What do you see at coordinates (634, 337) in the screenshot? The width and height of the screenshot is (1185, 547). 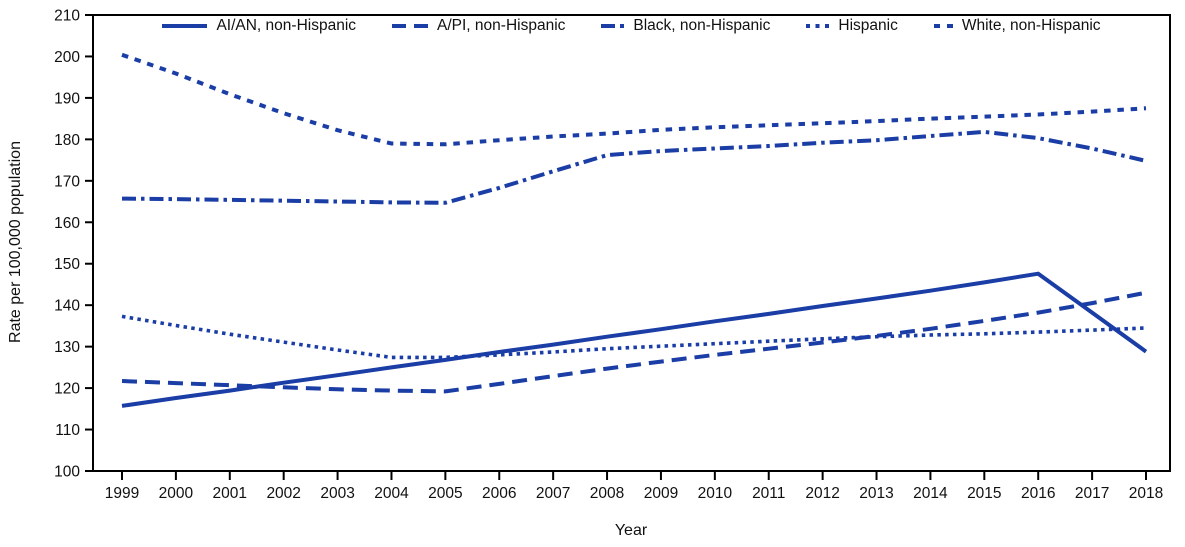 I see `series-line-hispanic` at bounding box center [634, 337].